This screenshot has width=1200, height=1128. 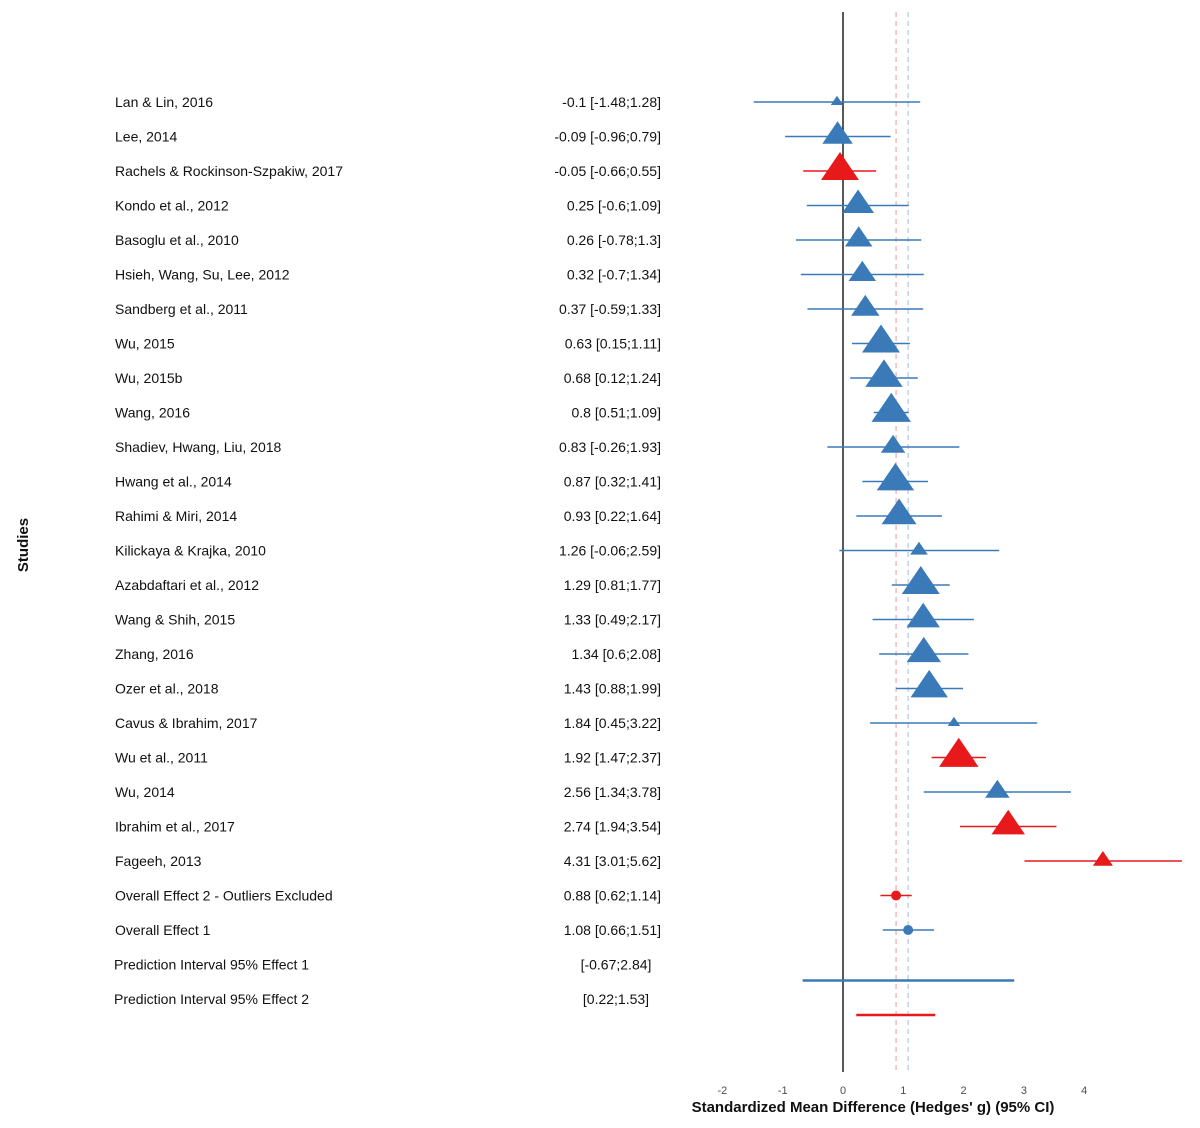 I want to click on study-ci-text: 4.31 [3.01;5.62], so click(x=612, y=861).